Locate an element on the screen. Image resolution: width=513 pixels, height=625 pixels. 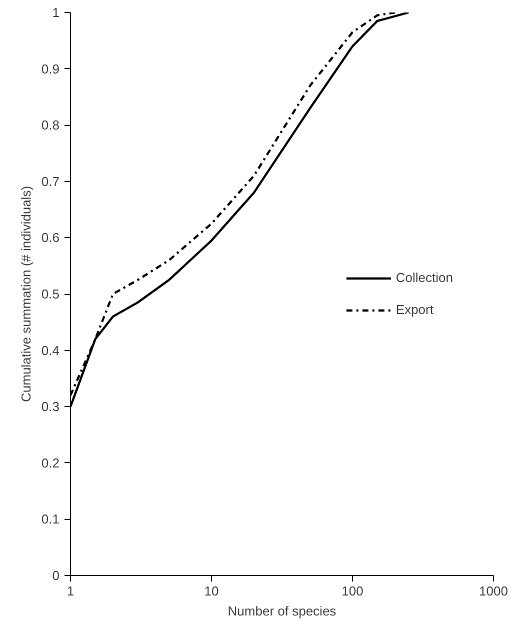
x-tick-label: 10 is located at coordinates (211, 591).